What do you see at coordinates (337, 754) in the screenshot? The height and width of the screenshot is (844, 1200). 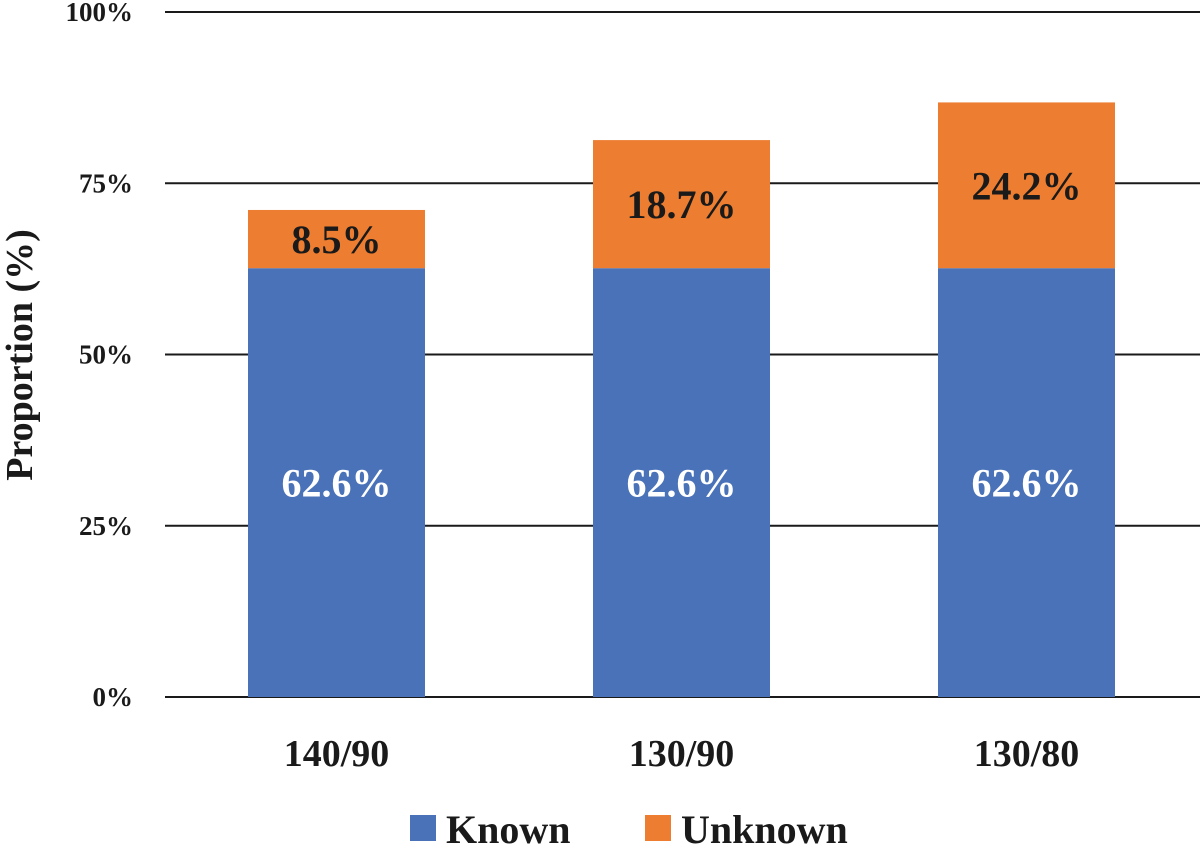 I see `x-category-label: 140/90` at bounding box center [337, 754].